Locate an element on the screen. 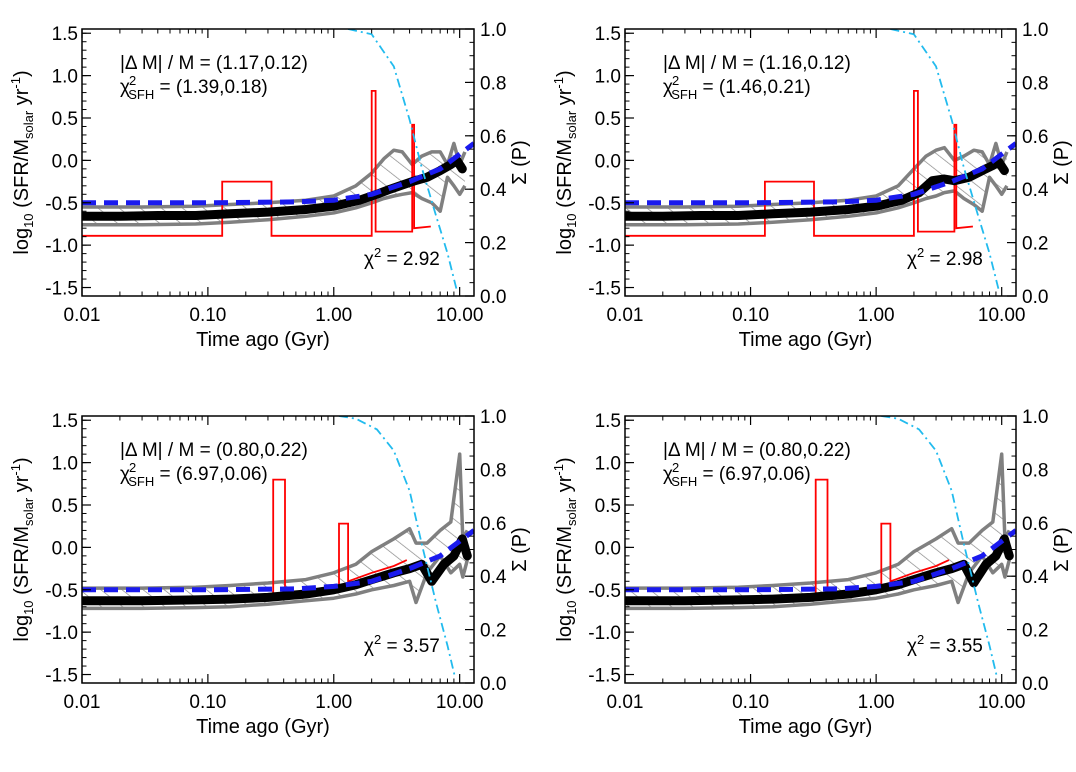 This screenshot has height=772, width=1076. x-tick-label: 0.01 is located at coordinates (82, 315).